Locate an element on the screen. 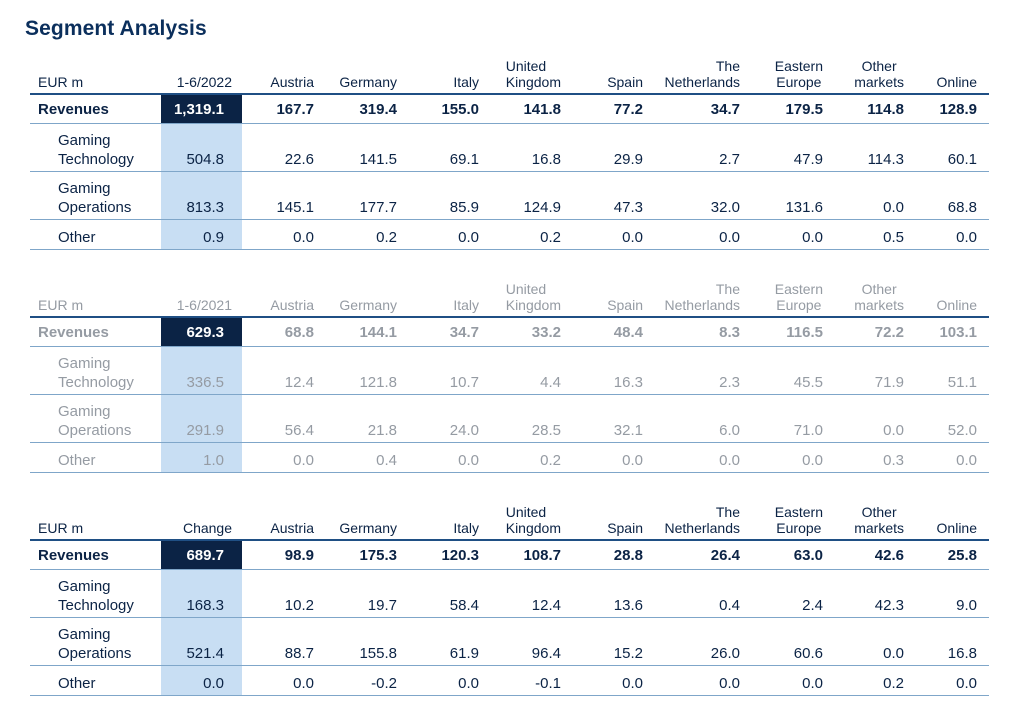 This screenshot has height=724, width=1029. column-header-austria: Austria is located at coordinates (292, 528).